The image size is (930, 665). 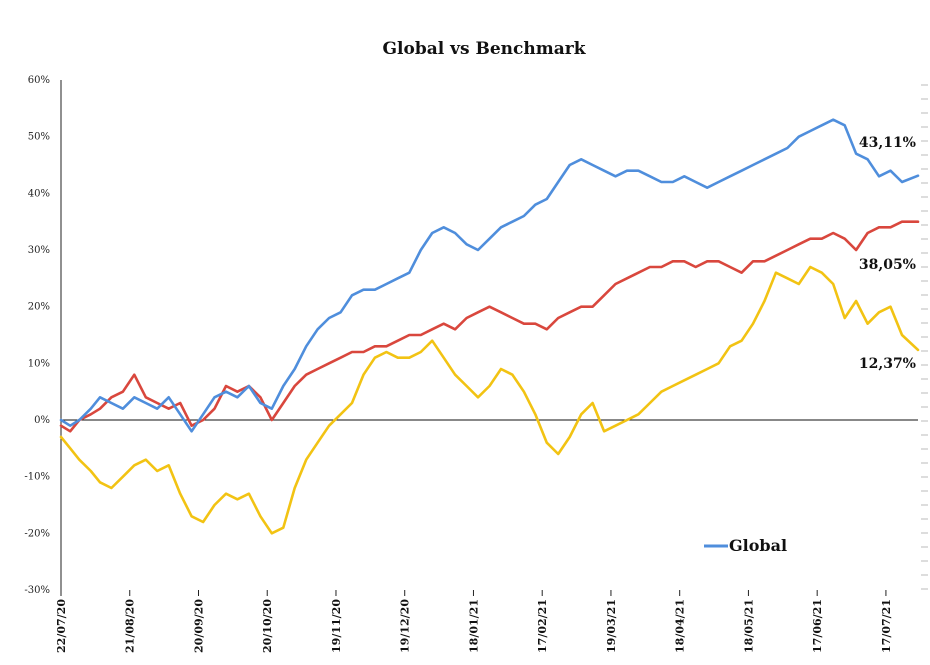 I want to click on x-tick-label: 21/08/20, so click(x=130, y=626).